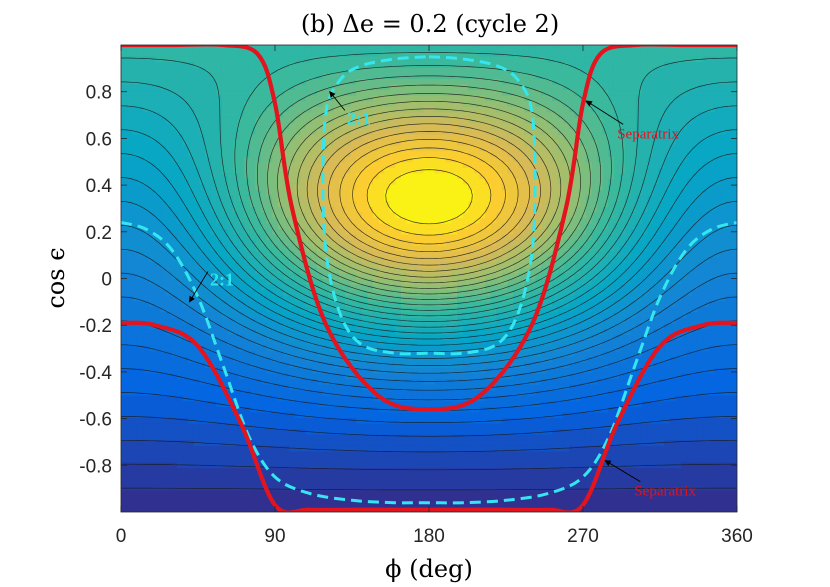 Image resolution: width=830 pixels, height=587 pixels. What do you see at coordinates (430, 24) in the screenshot?
I see `chart-title: (b) Δe = 0.2 (cycle 2)` at bounding box center [430, 24].